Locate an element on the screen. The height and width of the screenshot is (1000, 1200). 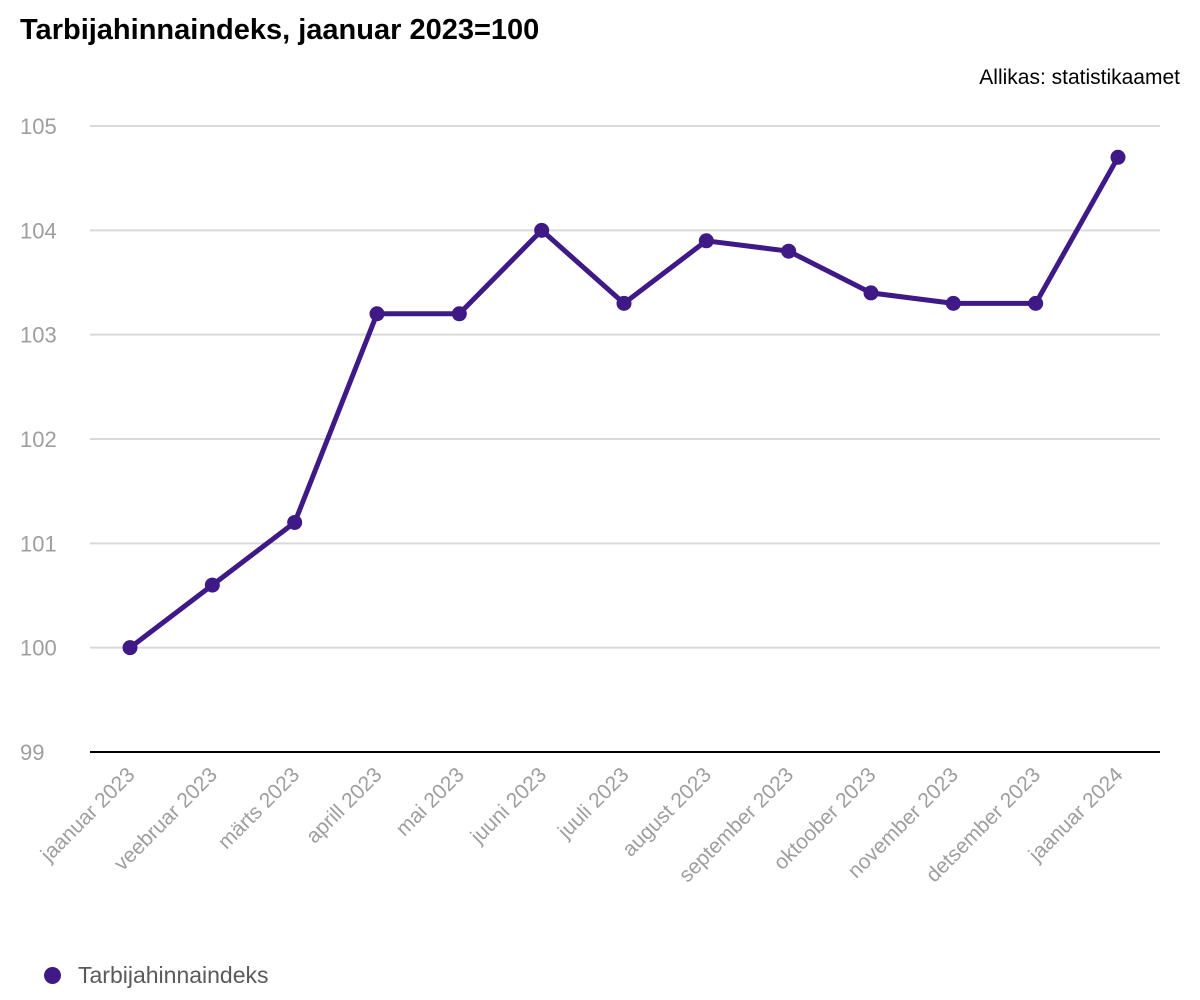
x-tick-label: juuni 2023 is located at coordinates (509, 806).